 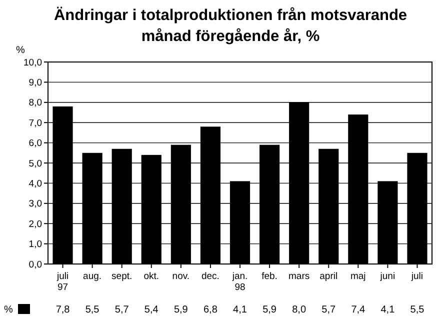 What do you see at coordinates (417, 276) in the screenshot?
I see `x-tick-label: juli` at bounding box center [417, 276].